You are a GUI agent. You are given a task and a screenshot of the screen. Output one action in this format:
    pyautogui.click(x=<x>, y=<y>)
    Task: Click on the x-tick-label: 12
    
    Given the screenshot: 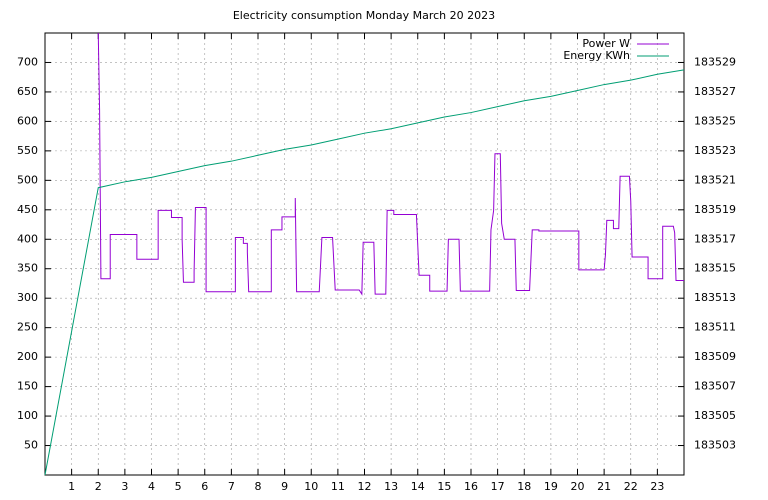 What is the action you would take?
    pyautogui.click(x=365, y=486)
    